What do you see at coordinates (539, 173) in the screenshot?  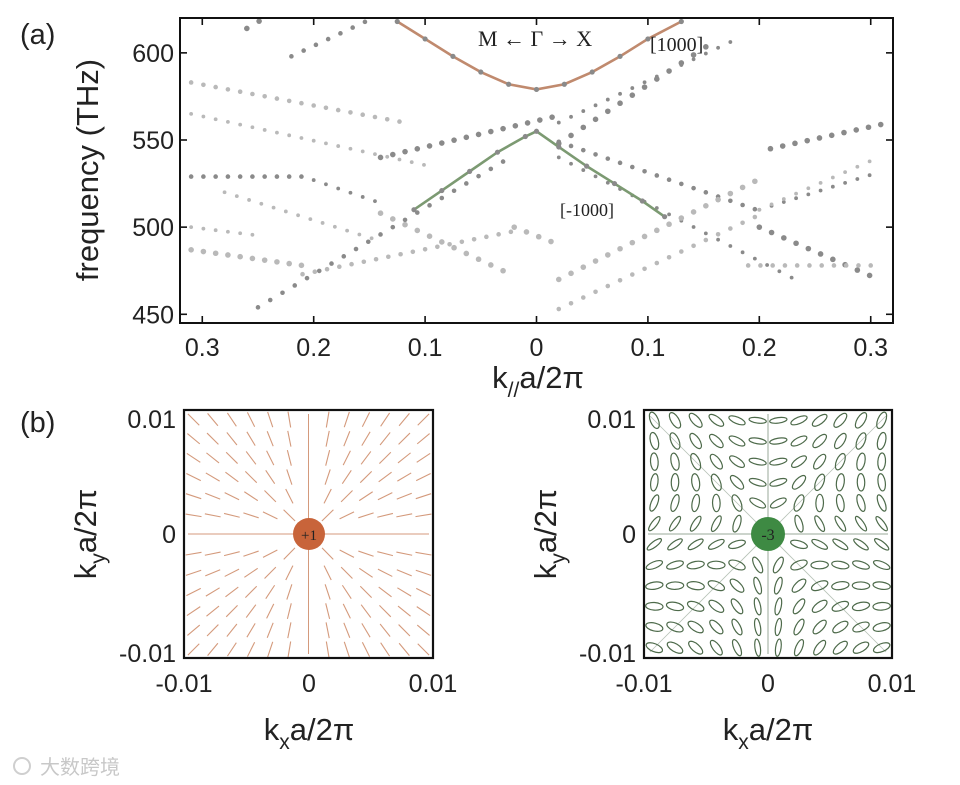 I see `highlight-band-line` at bounding box center [539, 173].